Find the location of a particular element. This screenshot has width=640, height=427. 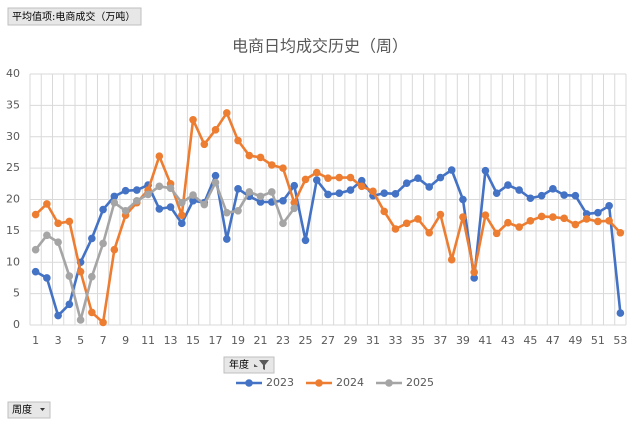

x-tick-label: 27 is located at coordinates (328, 340).